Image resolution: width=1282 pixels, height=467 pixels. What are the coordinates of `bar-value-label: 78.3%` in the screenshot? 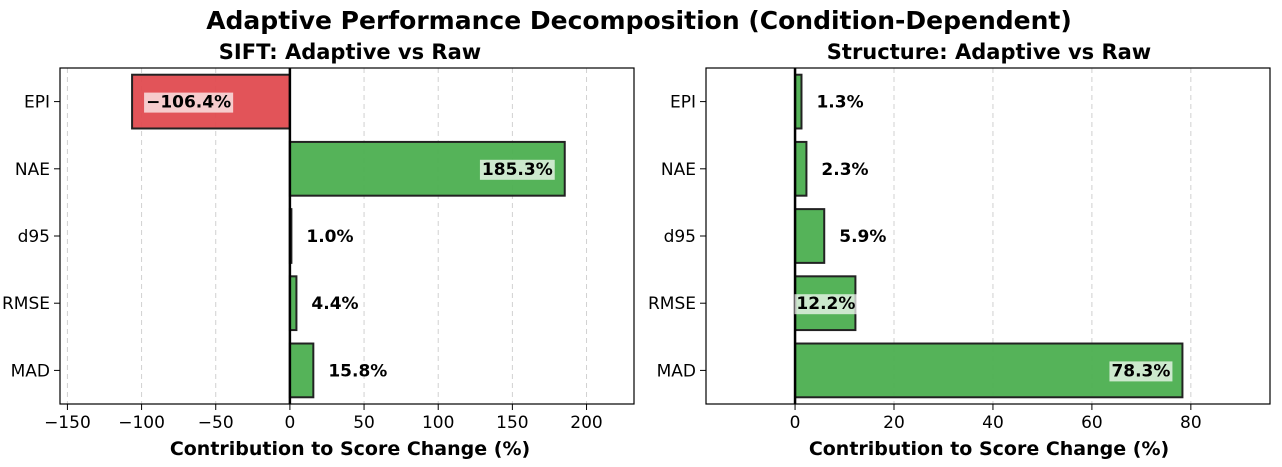 It's located at (1140, 371).